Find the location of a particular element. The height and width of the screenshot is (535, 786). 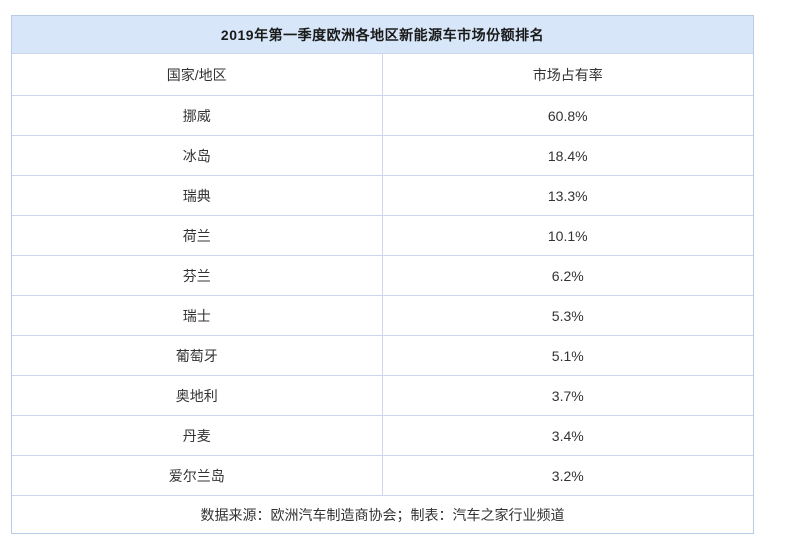

share-cell: 5.3% is located at coordinates (567, 315).